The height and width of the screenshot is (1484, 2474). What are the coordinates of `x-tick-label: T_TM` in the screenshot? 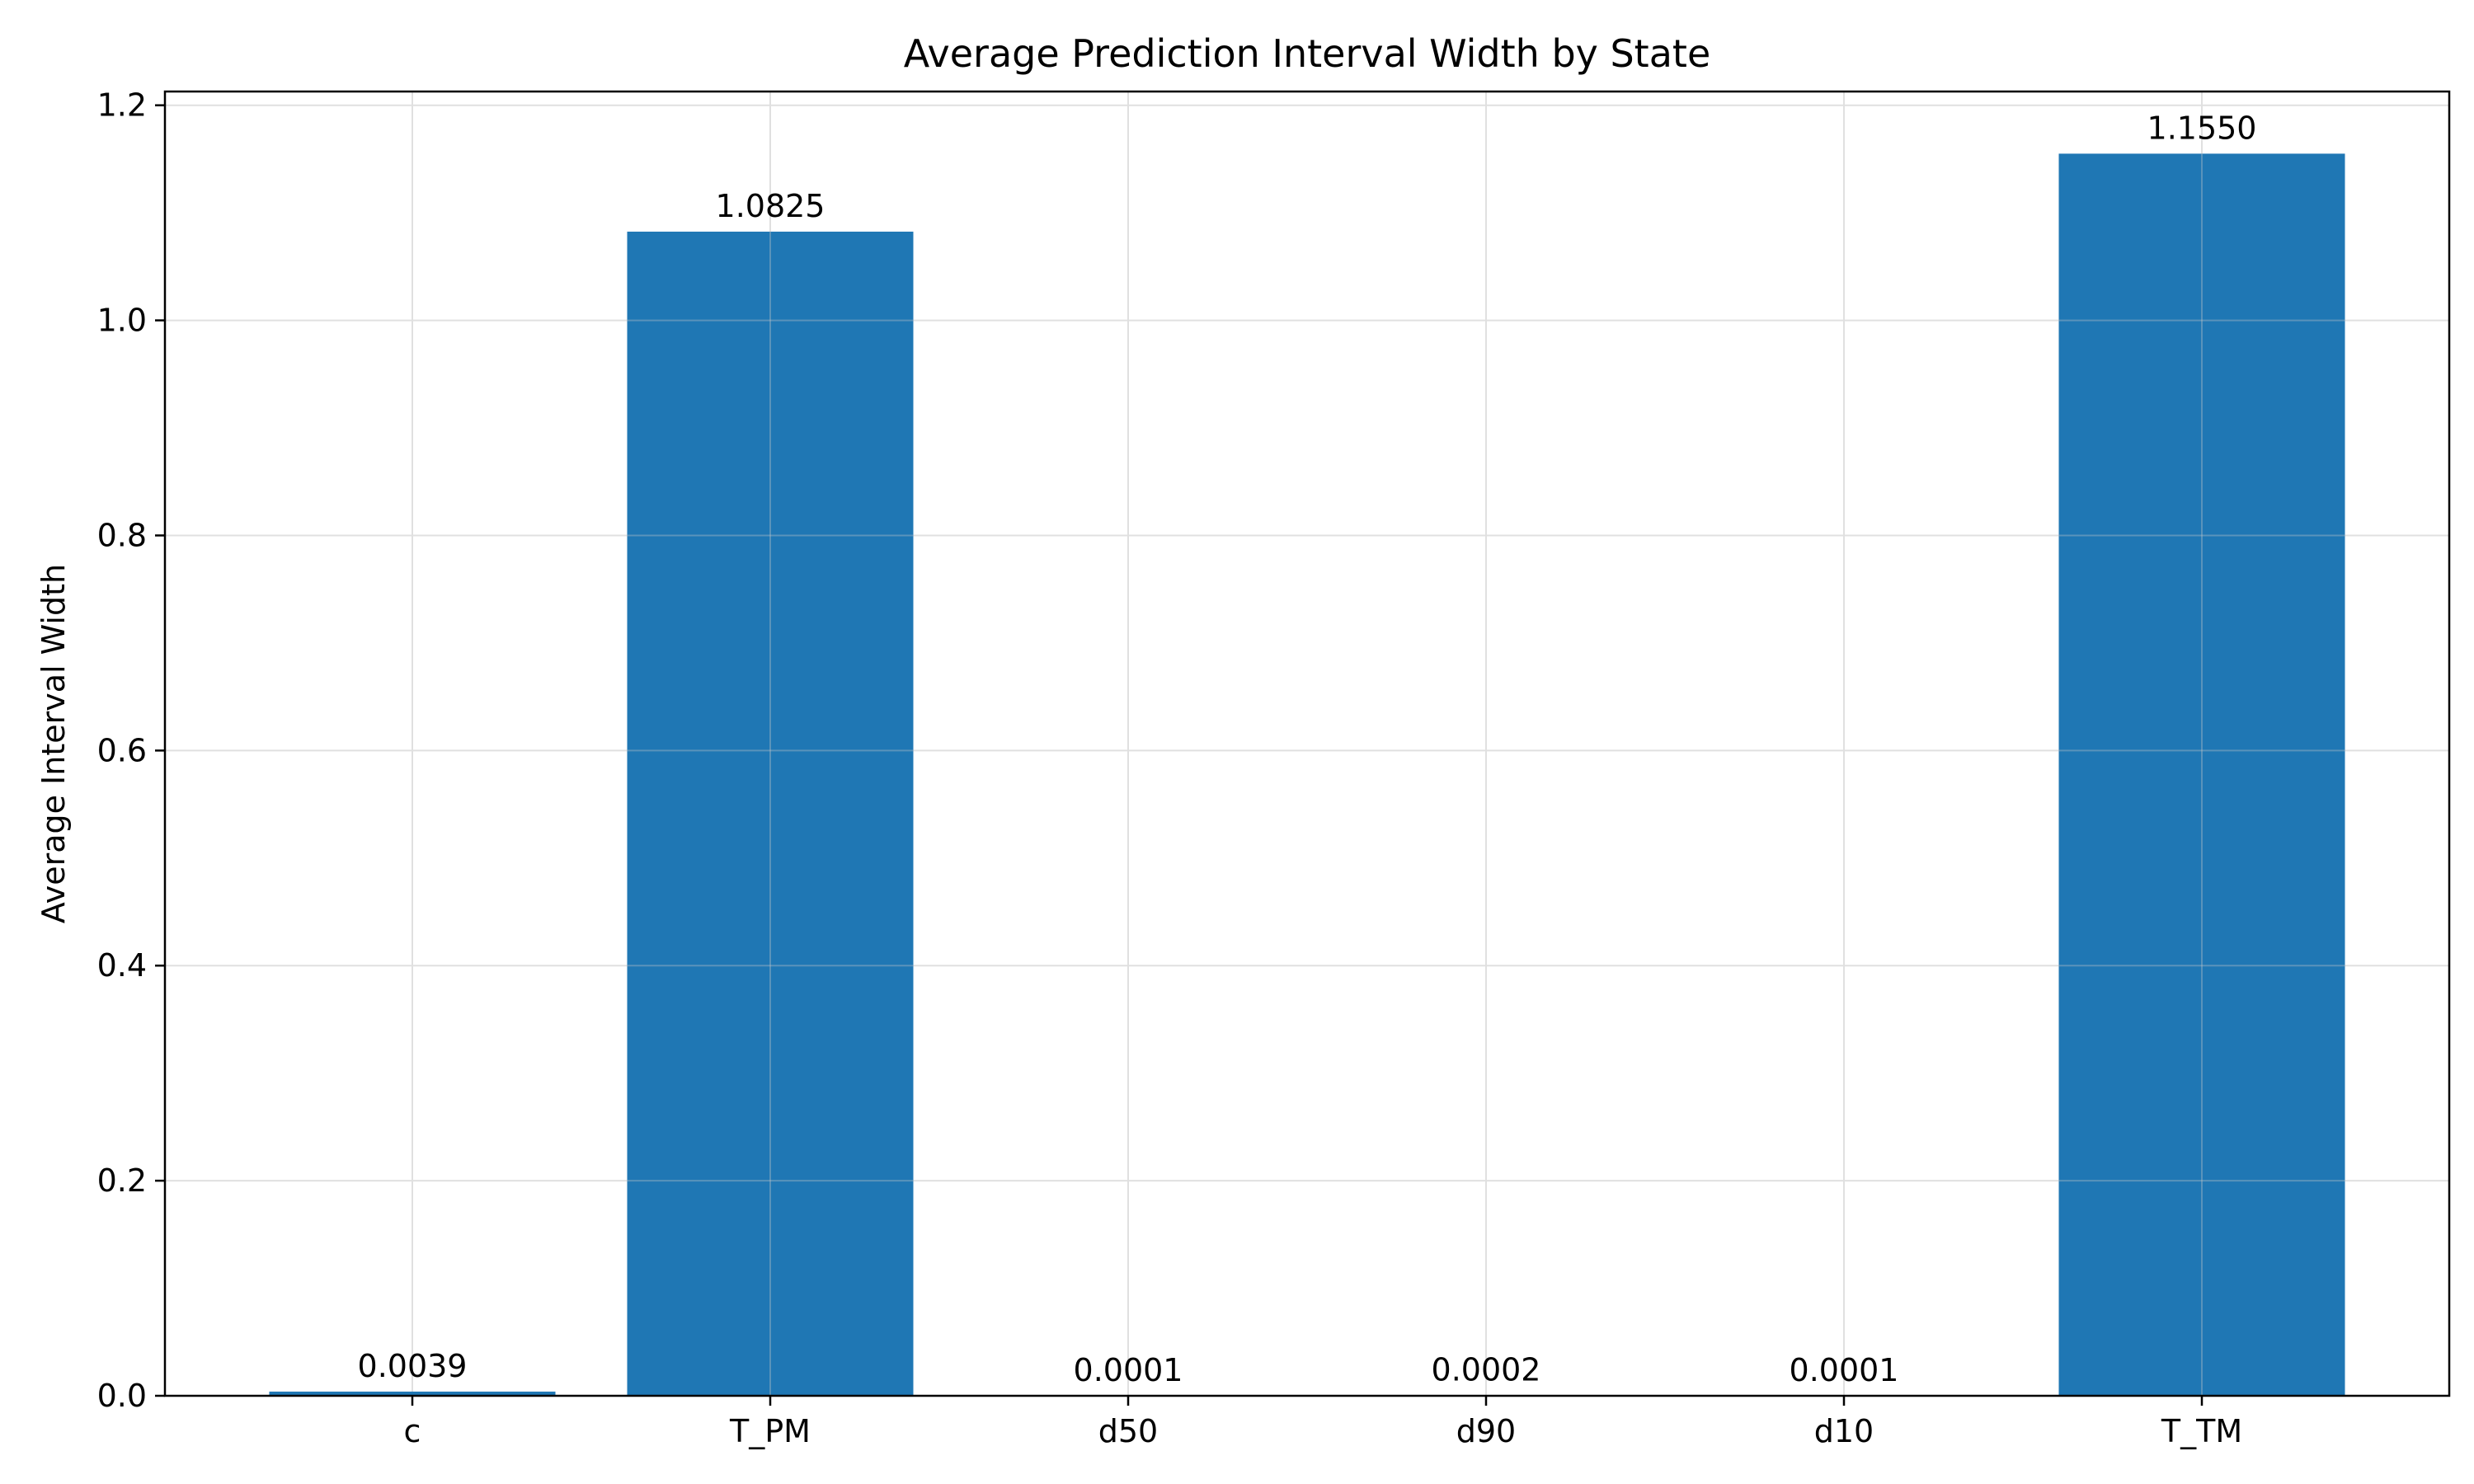 It's located at (2201, 1431).